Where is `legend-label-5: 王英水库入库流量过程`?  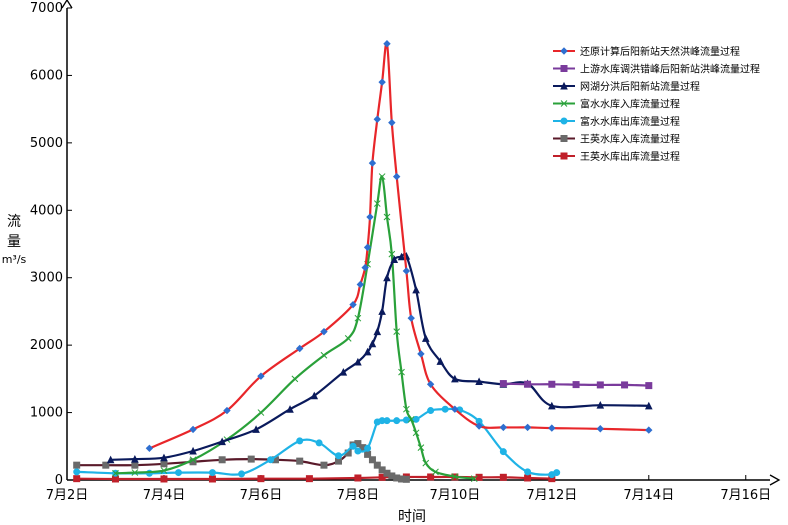
legend-label-5: 王英水库入库流量过程 is located at coordinates (630, 139).